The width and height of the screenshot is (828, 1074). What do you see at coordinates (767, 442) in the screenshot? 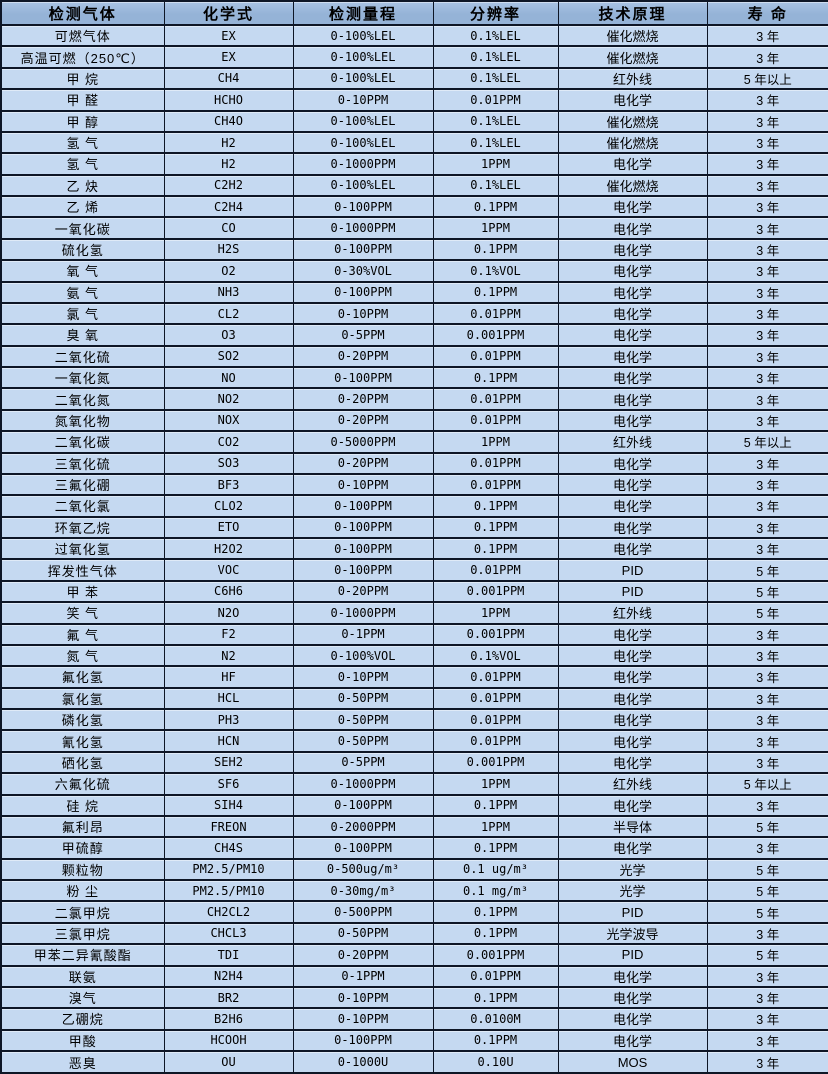
I see `cell-lifespan: 5 年以上` at bounding box center [767, 442].